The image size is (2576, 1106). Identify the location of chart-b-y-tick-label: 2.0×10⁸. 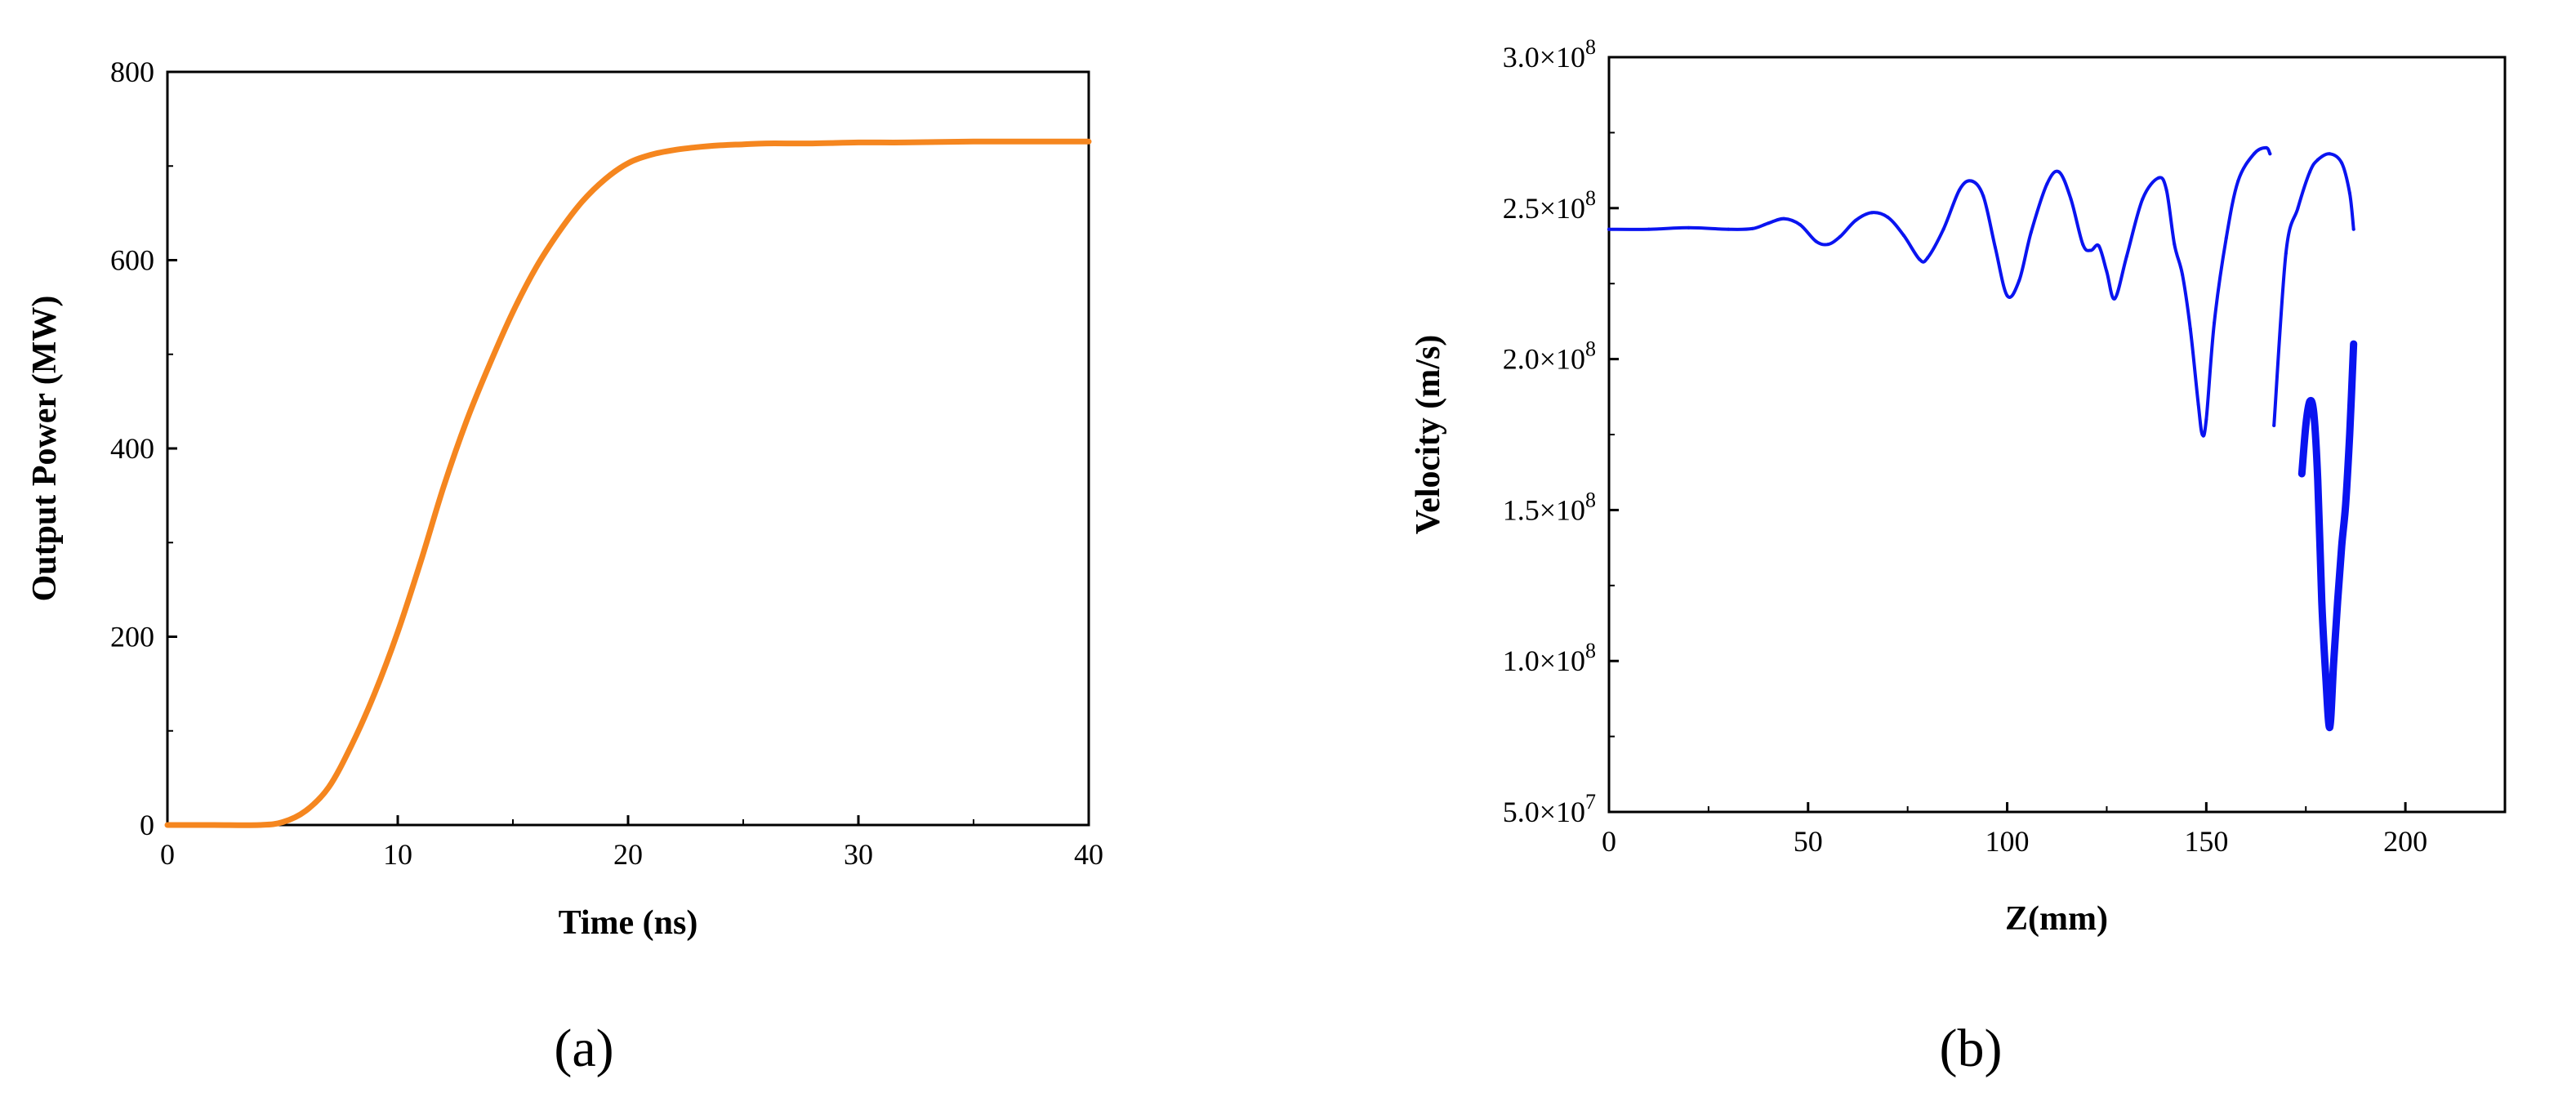
(1549, 356).